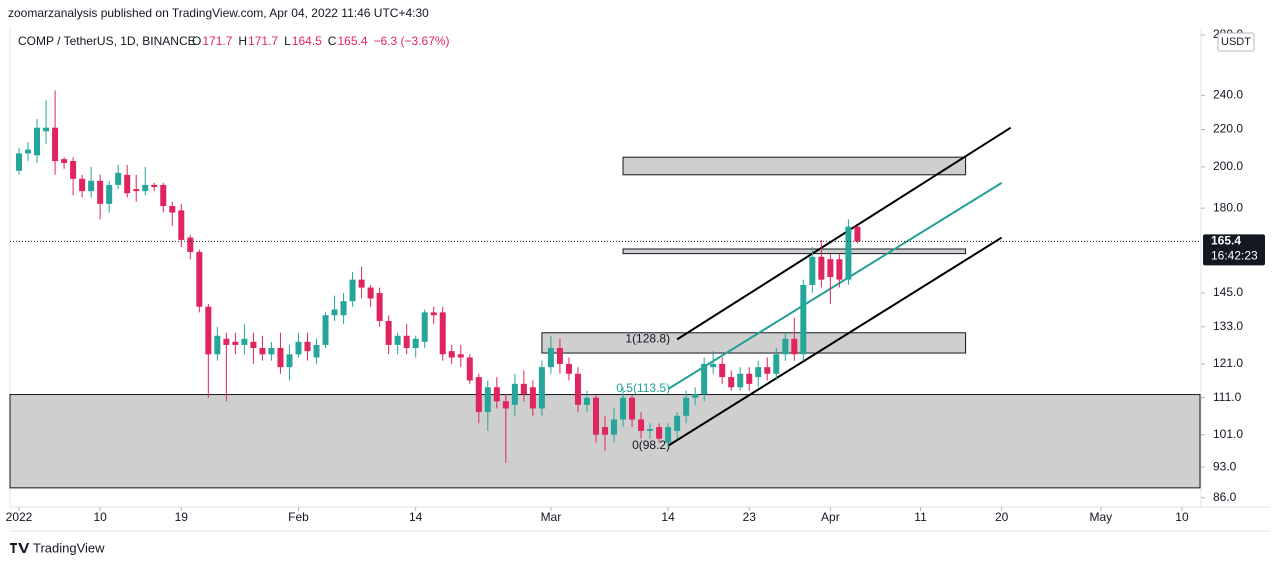 The height and width of the screenshot is (566, 1280). I want to click on brand-logo, so click(20, 548).